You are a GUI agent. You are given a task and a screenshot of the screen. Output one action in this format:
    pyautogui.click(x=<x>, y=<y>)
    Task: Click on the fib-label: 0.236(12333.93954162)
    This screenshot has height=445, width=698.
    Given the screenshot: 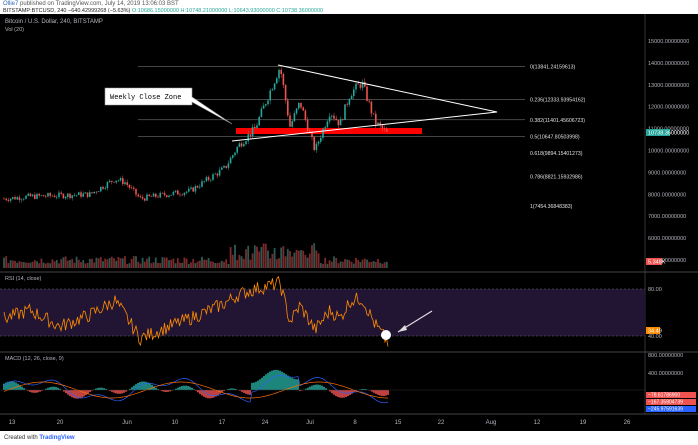 What is the action you would take?
    pyautogui.click(x=558, y=100)
    